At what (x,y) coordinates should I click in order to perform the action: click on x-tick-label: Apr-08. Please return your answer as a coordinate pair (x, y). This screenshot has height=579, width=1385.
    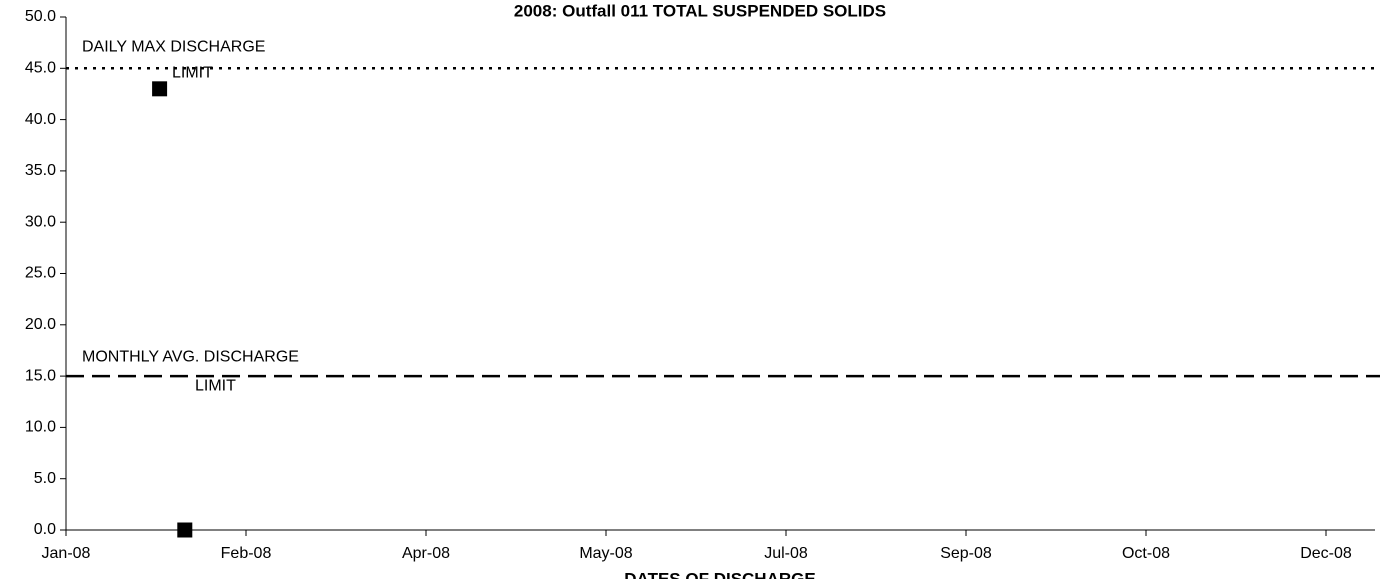
    Looking at the image, I should click on (426, 553).